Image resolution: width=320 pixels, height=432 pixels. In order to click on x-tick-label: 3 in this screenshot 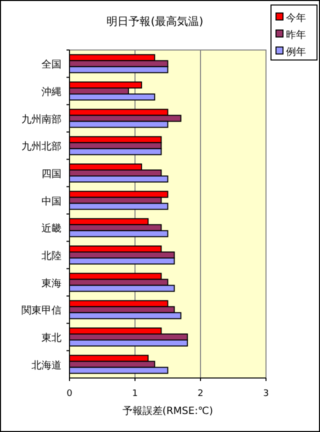, I will do `click(266, 394)`.